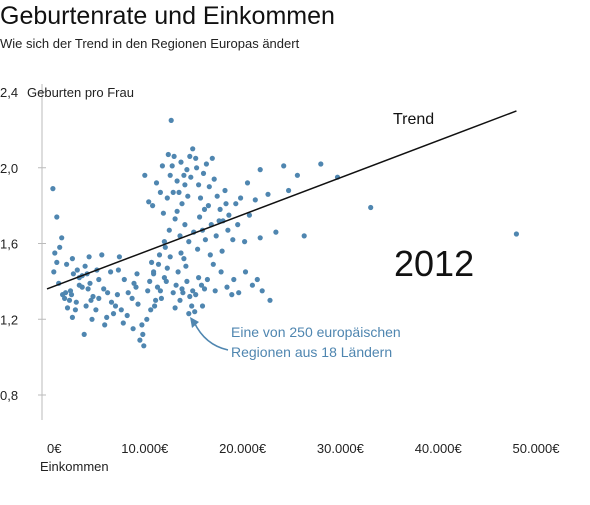 This screenshot has height=505, width=590. I want to click on x-tick-label: 10.000€, so click(145, 448).